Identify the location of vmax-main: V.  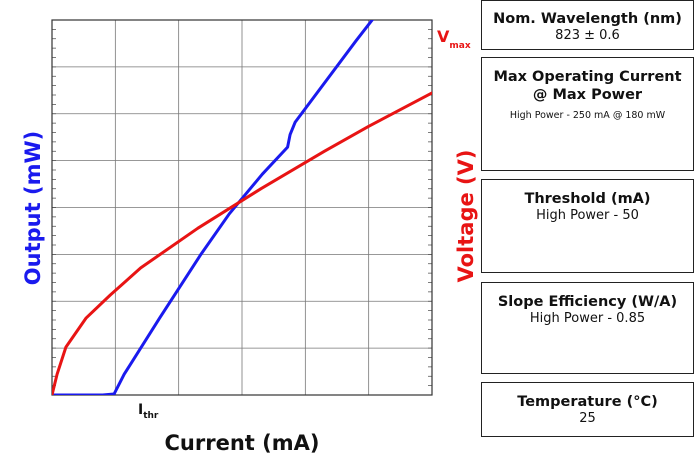
(443, 36).